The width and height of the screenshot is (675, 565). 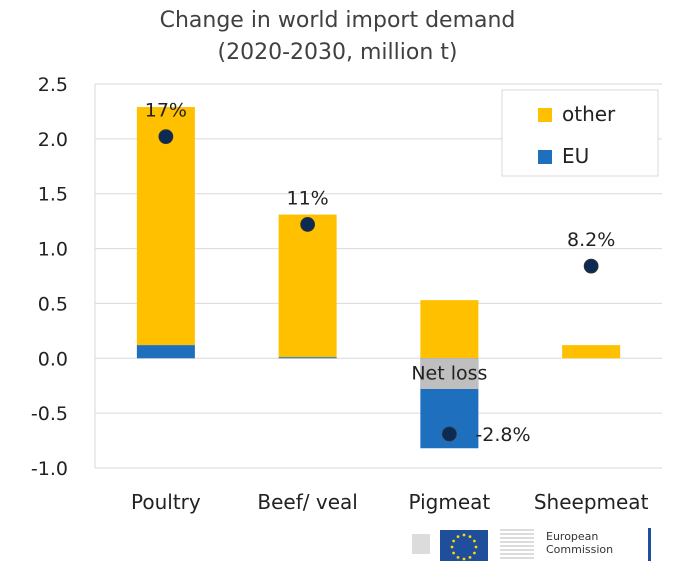 I want to click on y-tick-label: 2.0, so click(x=53, y=140).